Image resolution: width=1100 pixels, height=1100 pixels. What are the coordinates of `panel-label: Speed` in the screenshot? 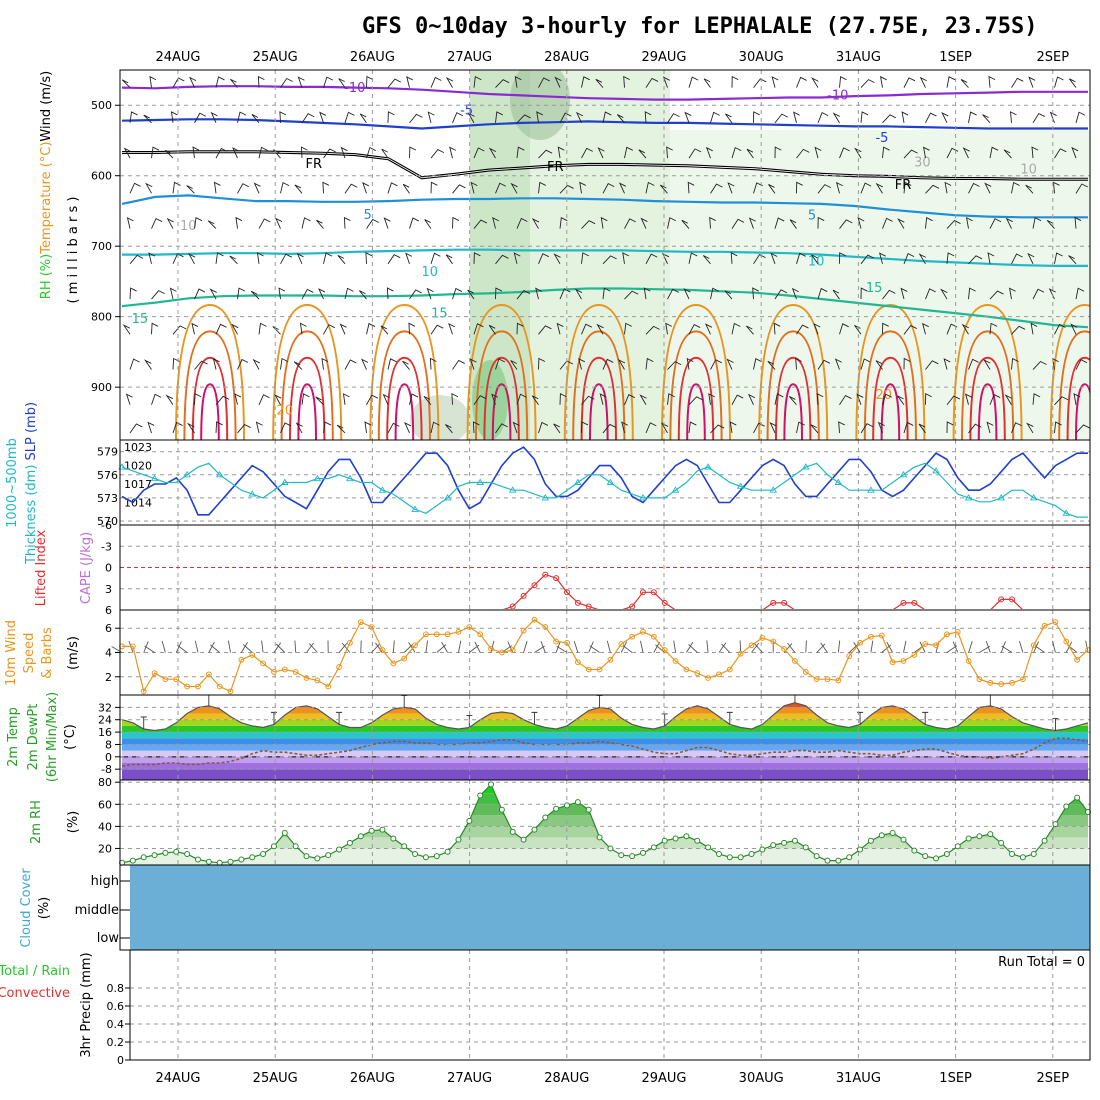 It's located at (29, 653).